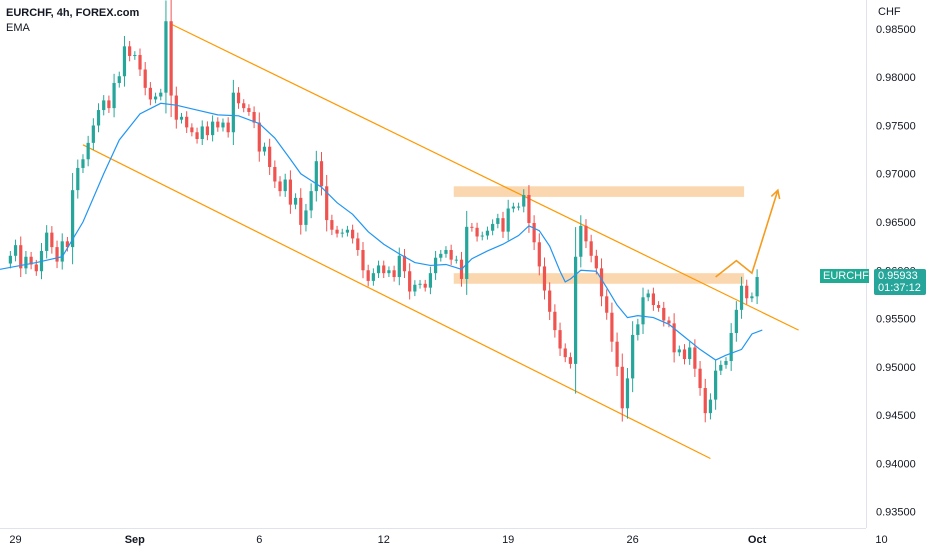 The width and height of the screenshot is (932, 550). Describe the element at coordinates (896, 78) in the screenshot. I see `price-tick-label: 0.98000` at that location.